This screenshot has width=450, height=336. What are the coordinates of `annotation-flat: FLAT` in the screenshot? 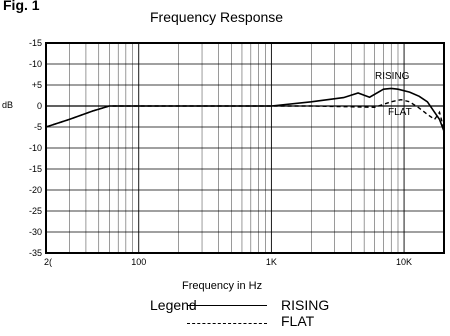 It's located at (400, 112).